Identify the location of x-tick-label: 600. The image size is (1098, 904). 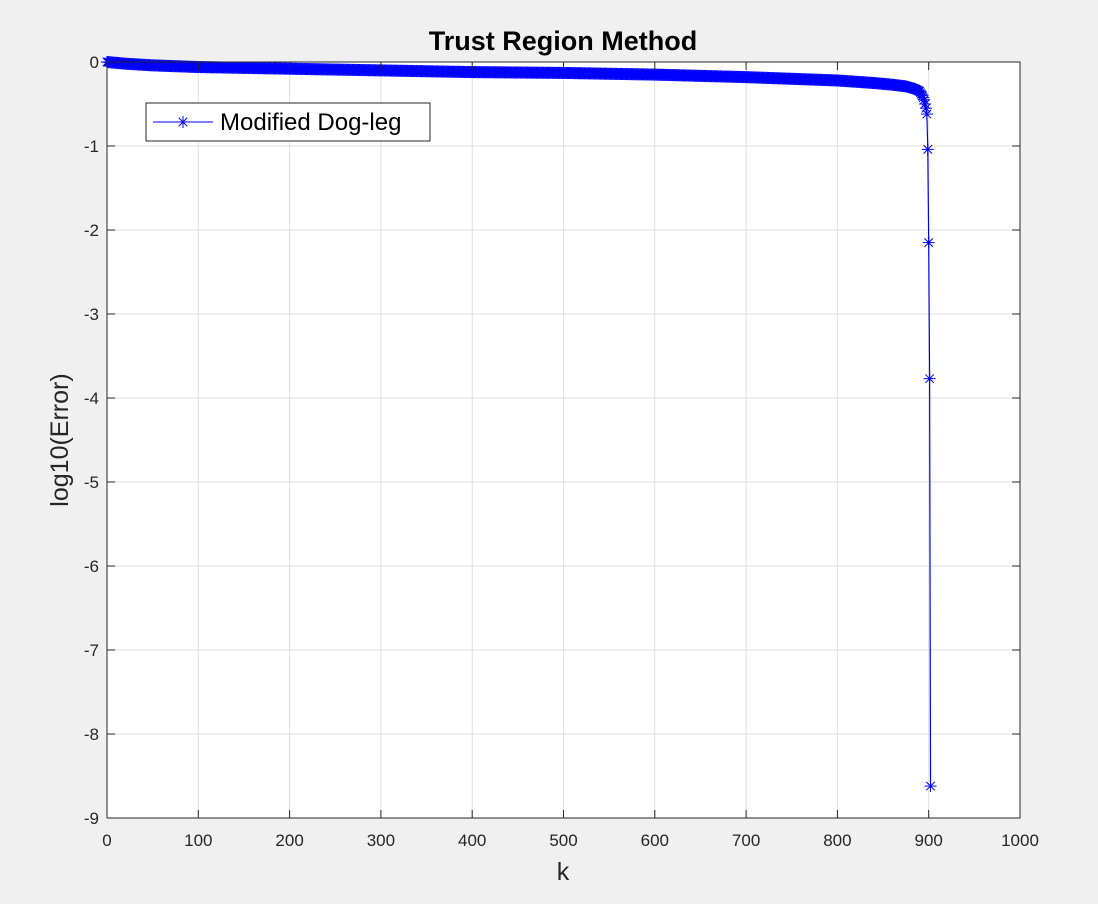
(655, 840).